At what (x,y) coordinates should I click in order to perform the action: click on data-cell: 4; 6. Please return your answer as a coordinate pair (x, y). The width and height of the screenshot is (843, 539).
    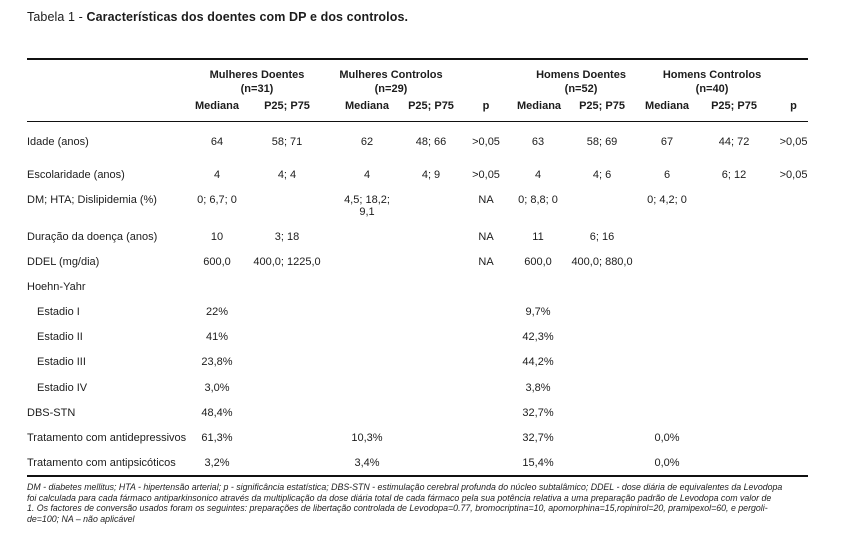
    Looking at the image, I should click on (602, 174).